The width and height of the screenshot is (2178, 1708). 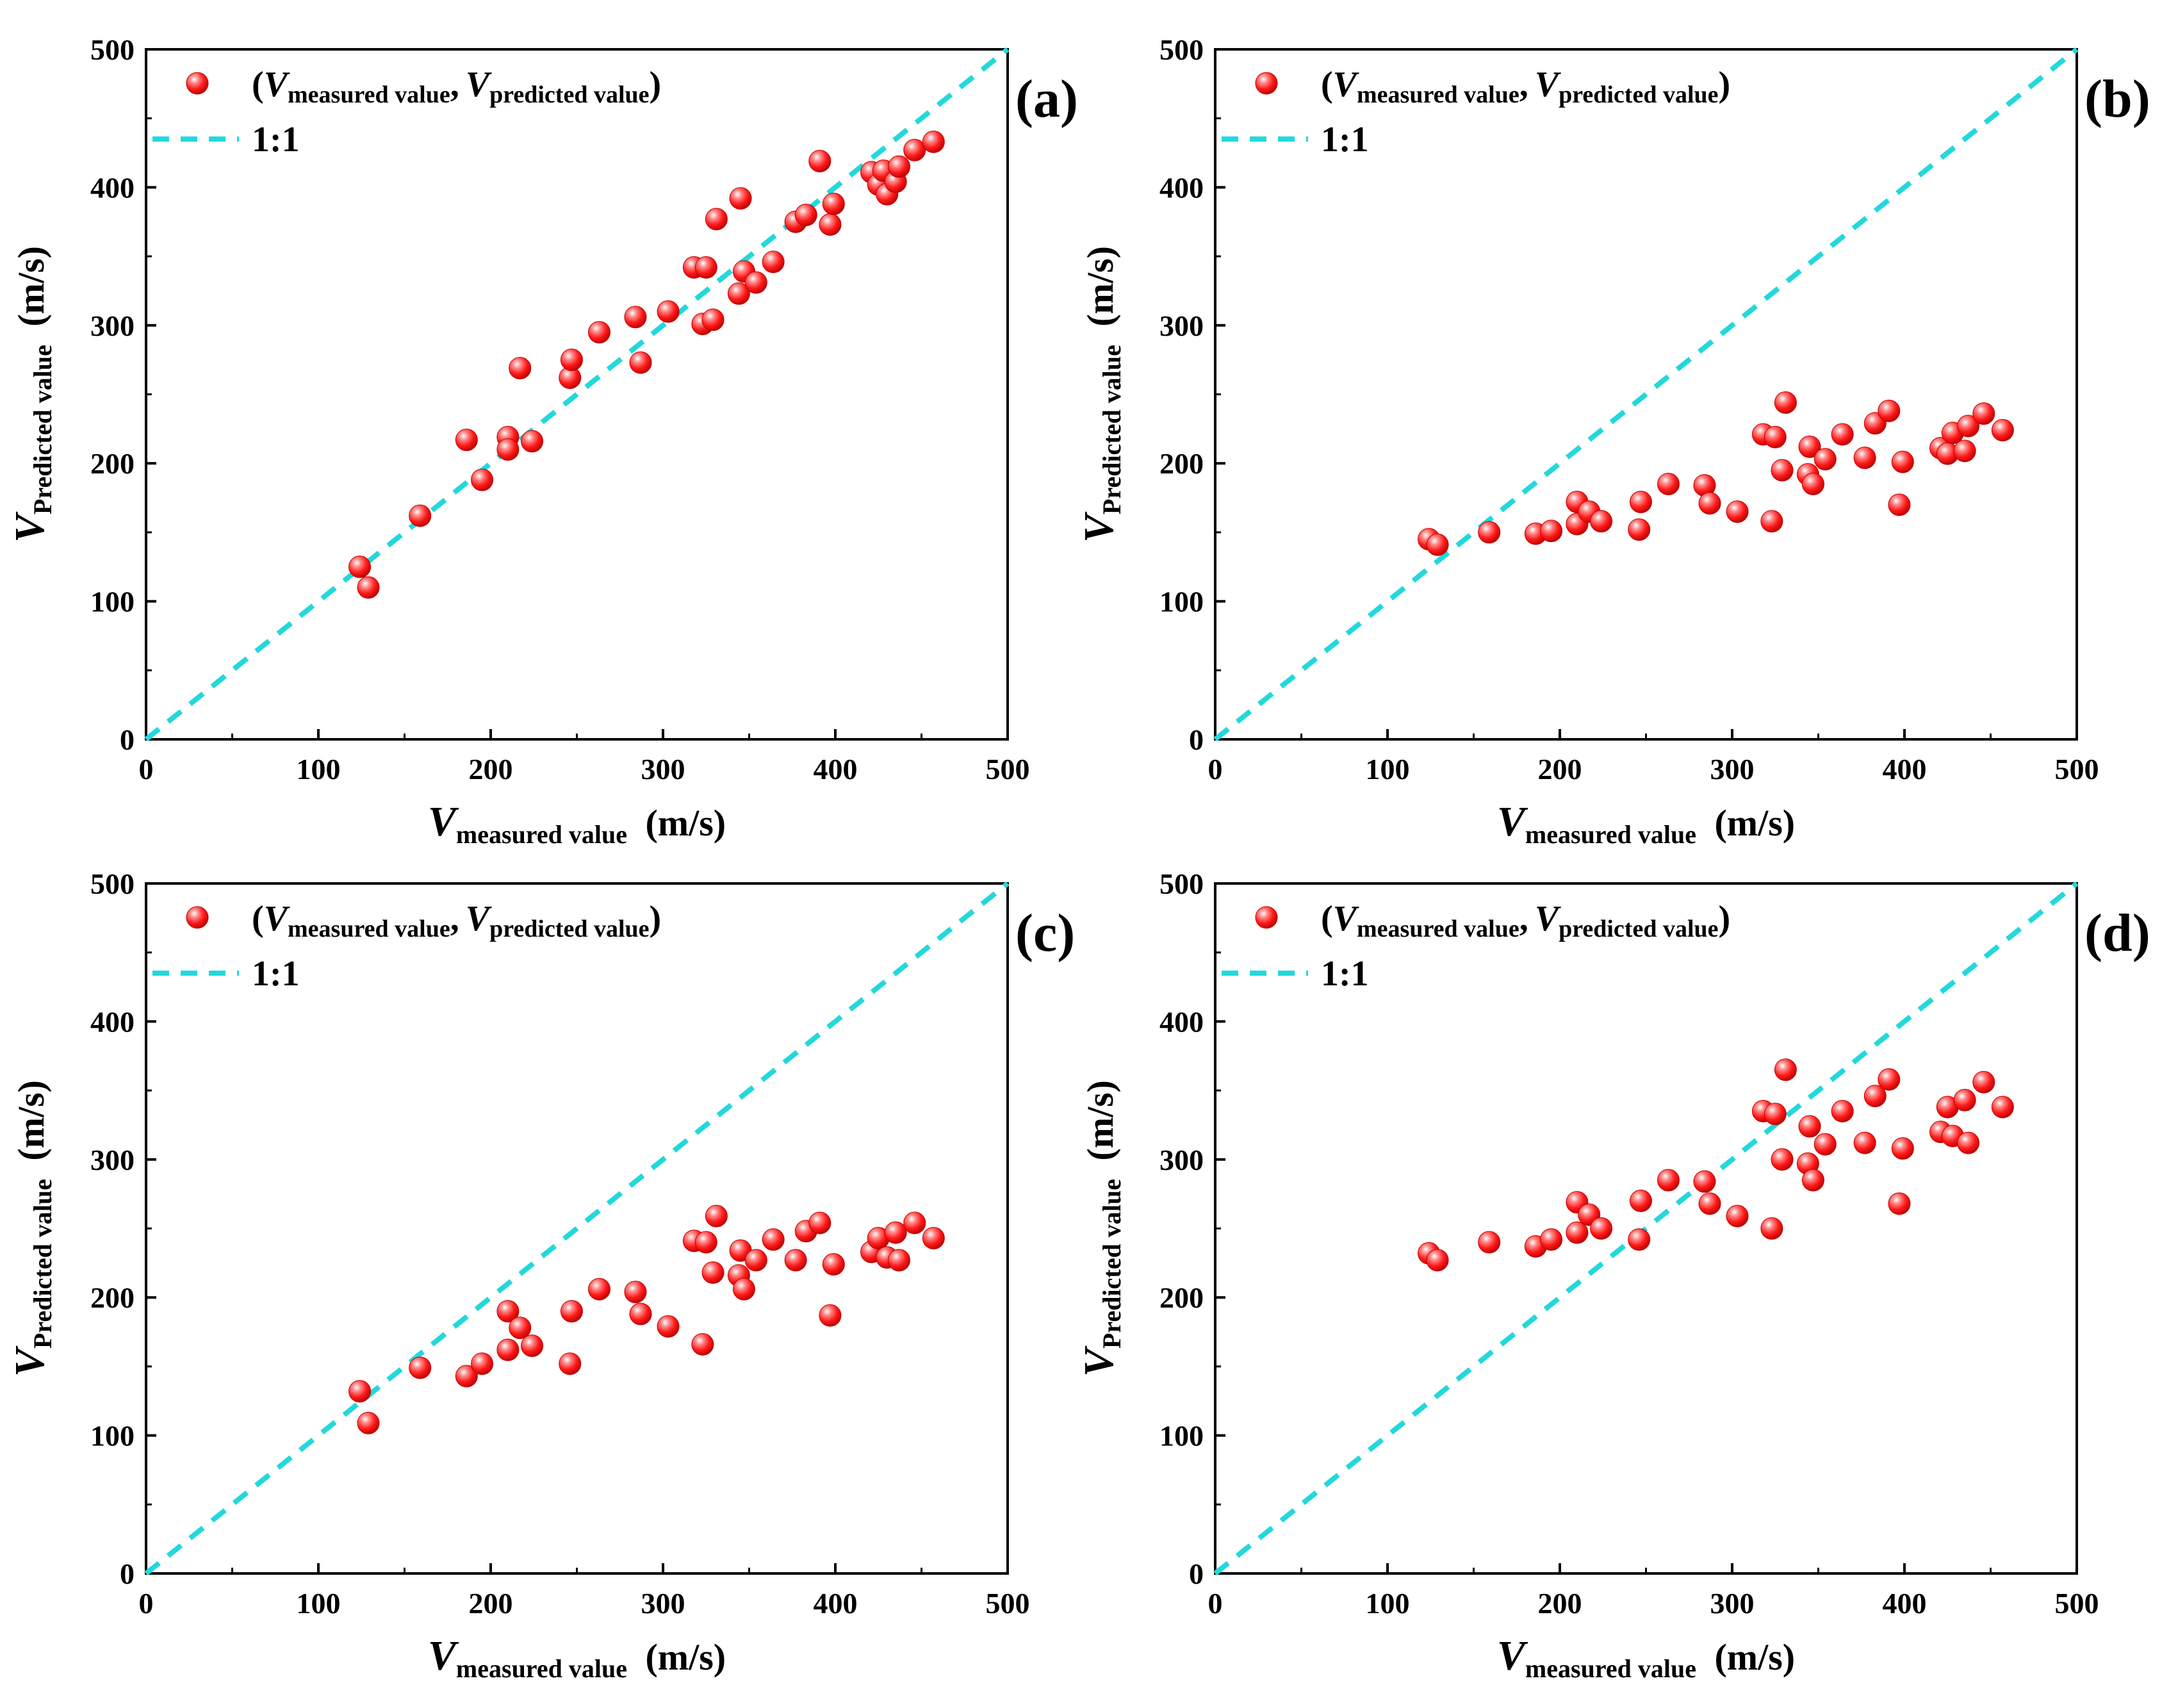 I want to click on y-tick-label: 500, so click(x=1181, y=50).